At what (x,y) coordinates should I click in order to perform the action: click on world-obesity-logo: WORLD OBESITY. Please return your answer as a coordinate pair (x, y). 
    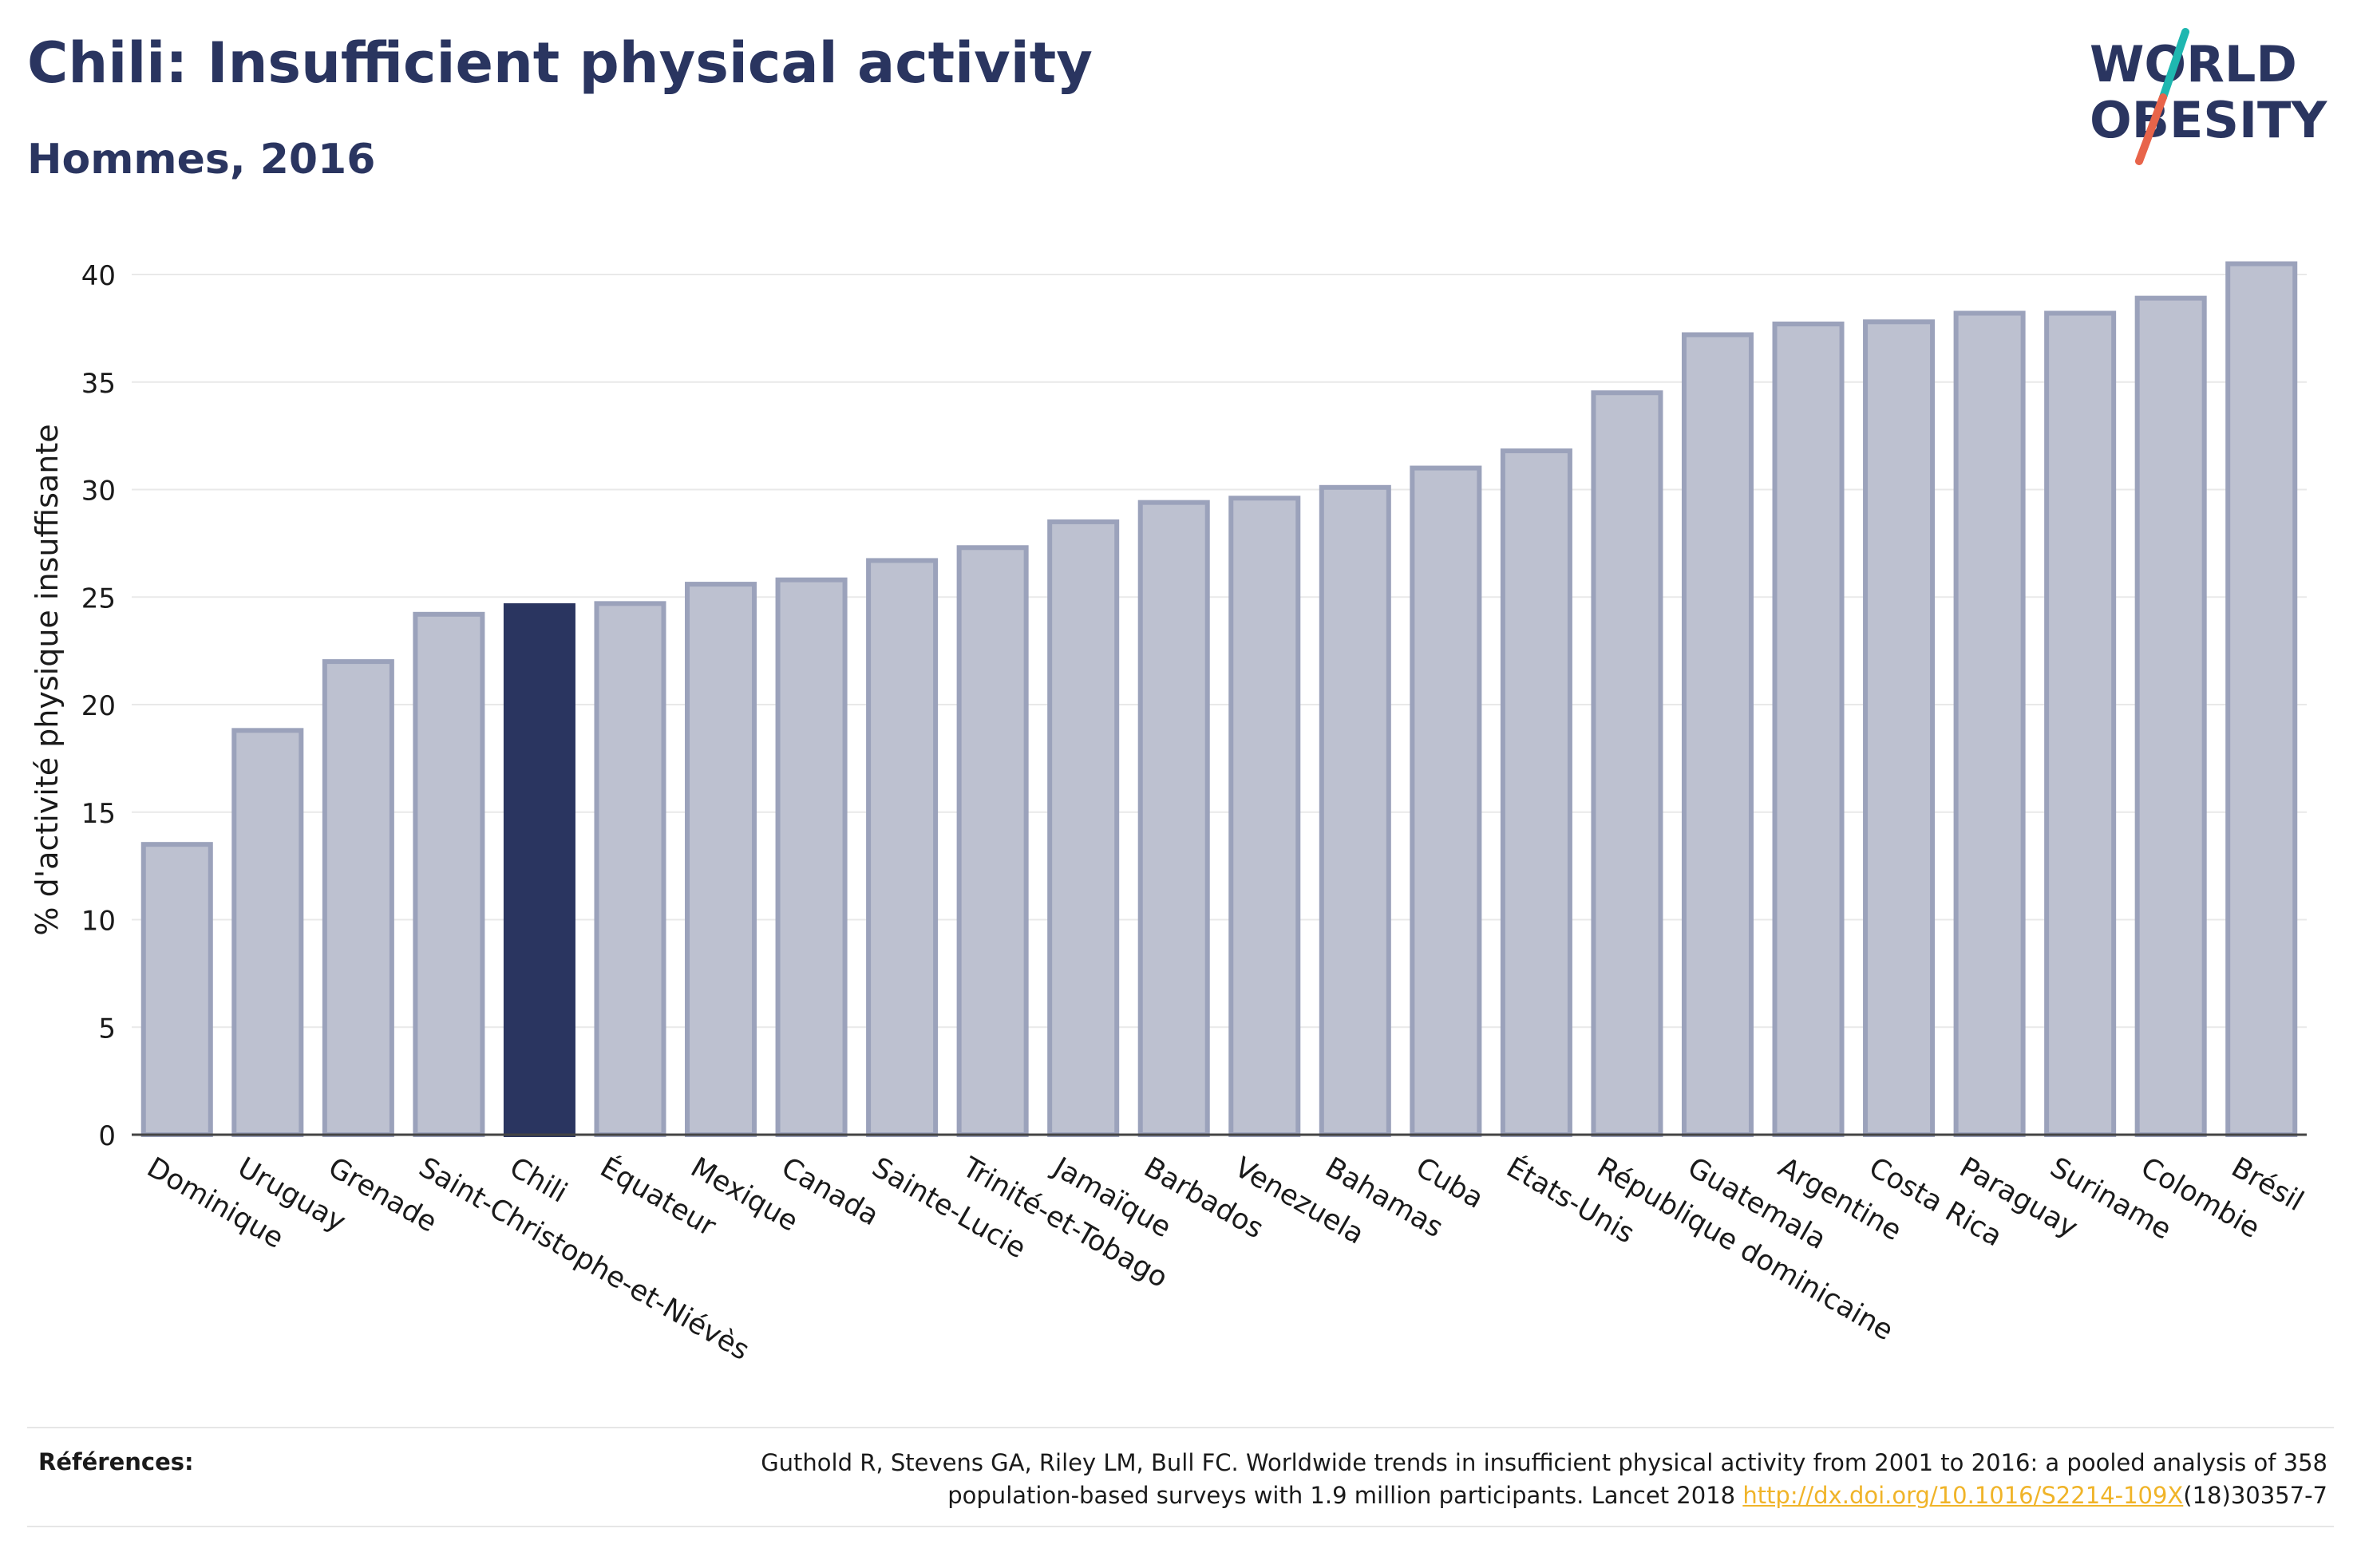
    Looking at the image, I should click on (2208, 96).